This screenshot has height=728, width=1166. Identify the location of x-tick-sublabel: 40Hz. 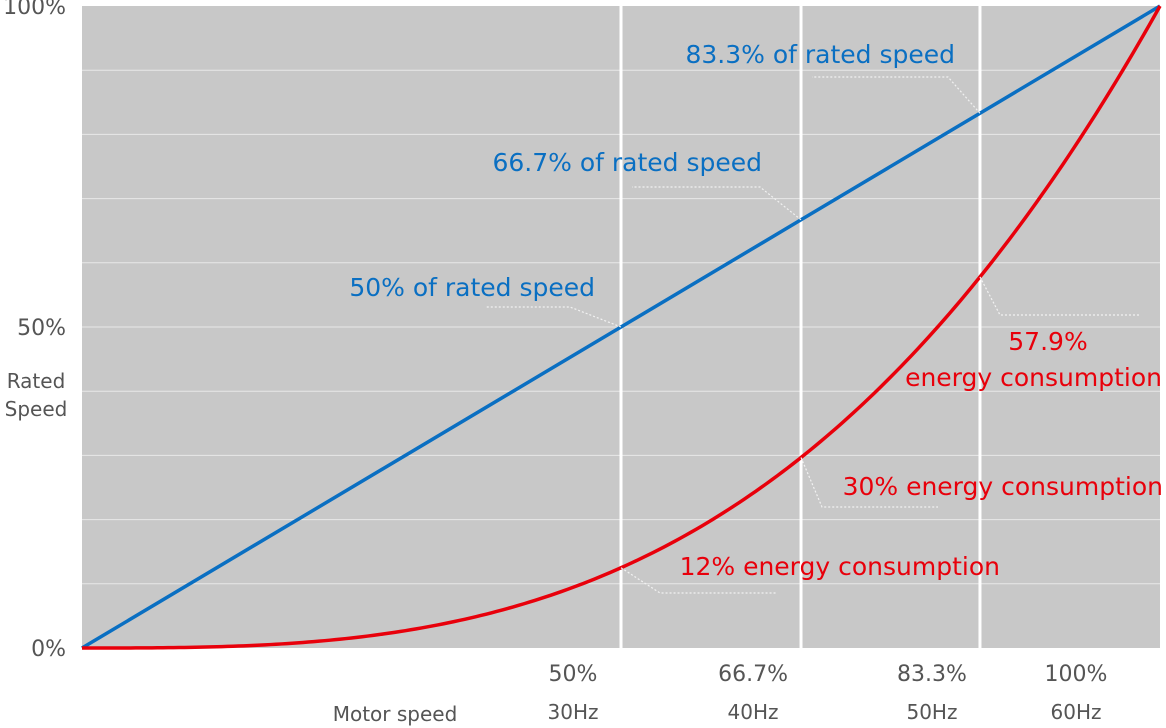
(753, 712).